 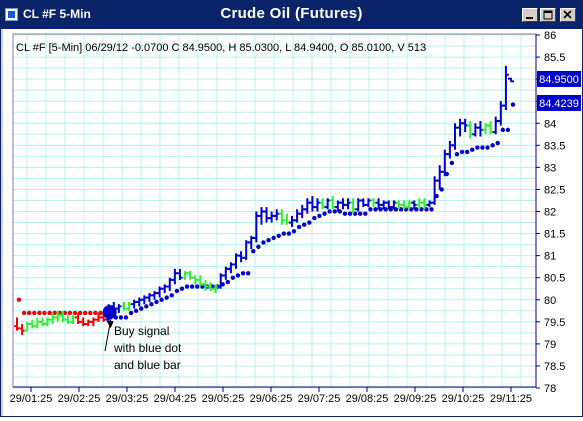 I want to click on chart-title: Crude Oil (Futures), so click(x=291, y=13).